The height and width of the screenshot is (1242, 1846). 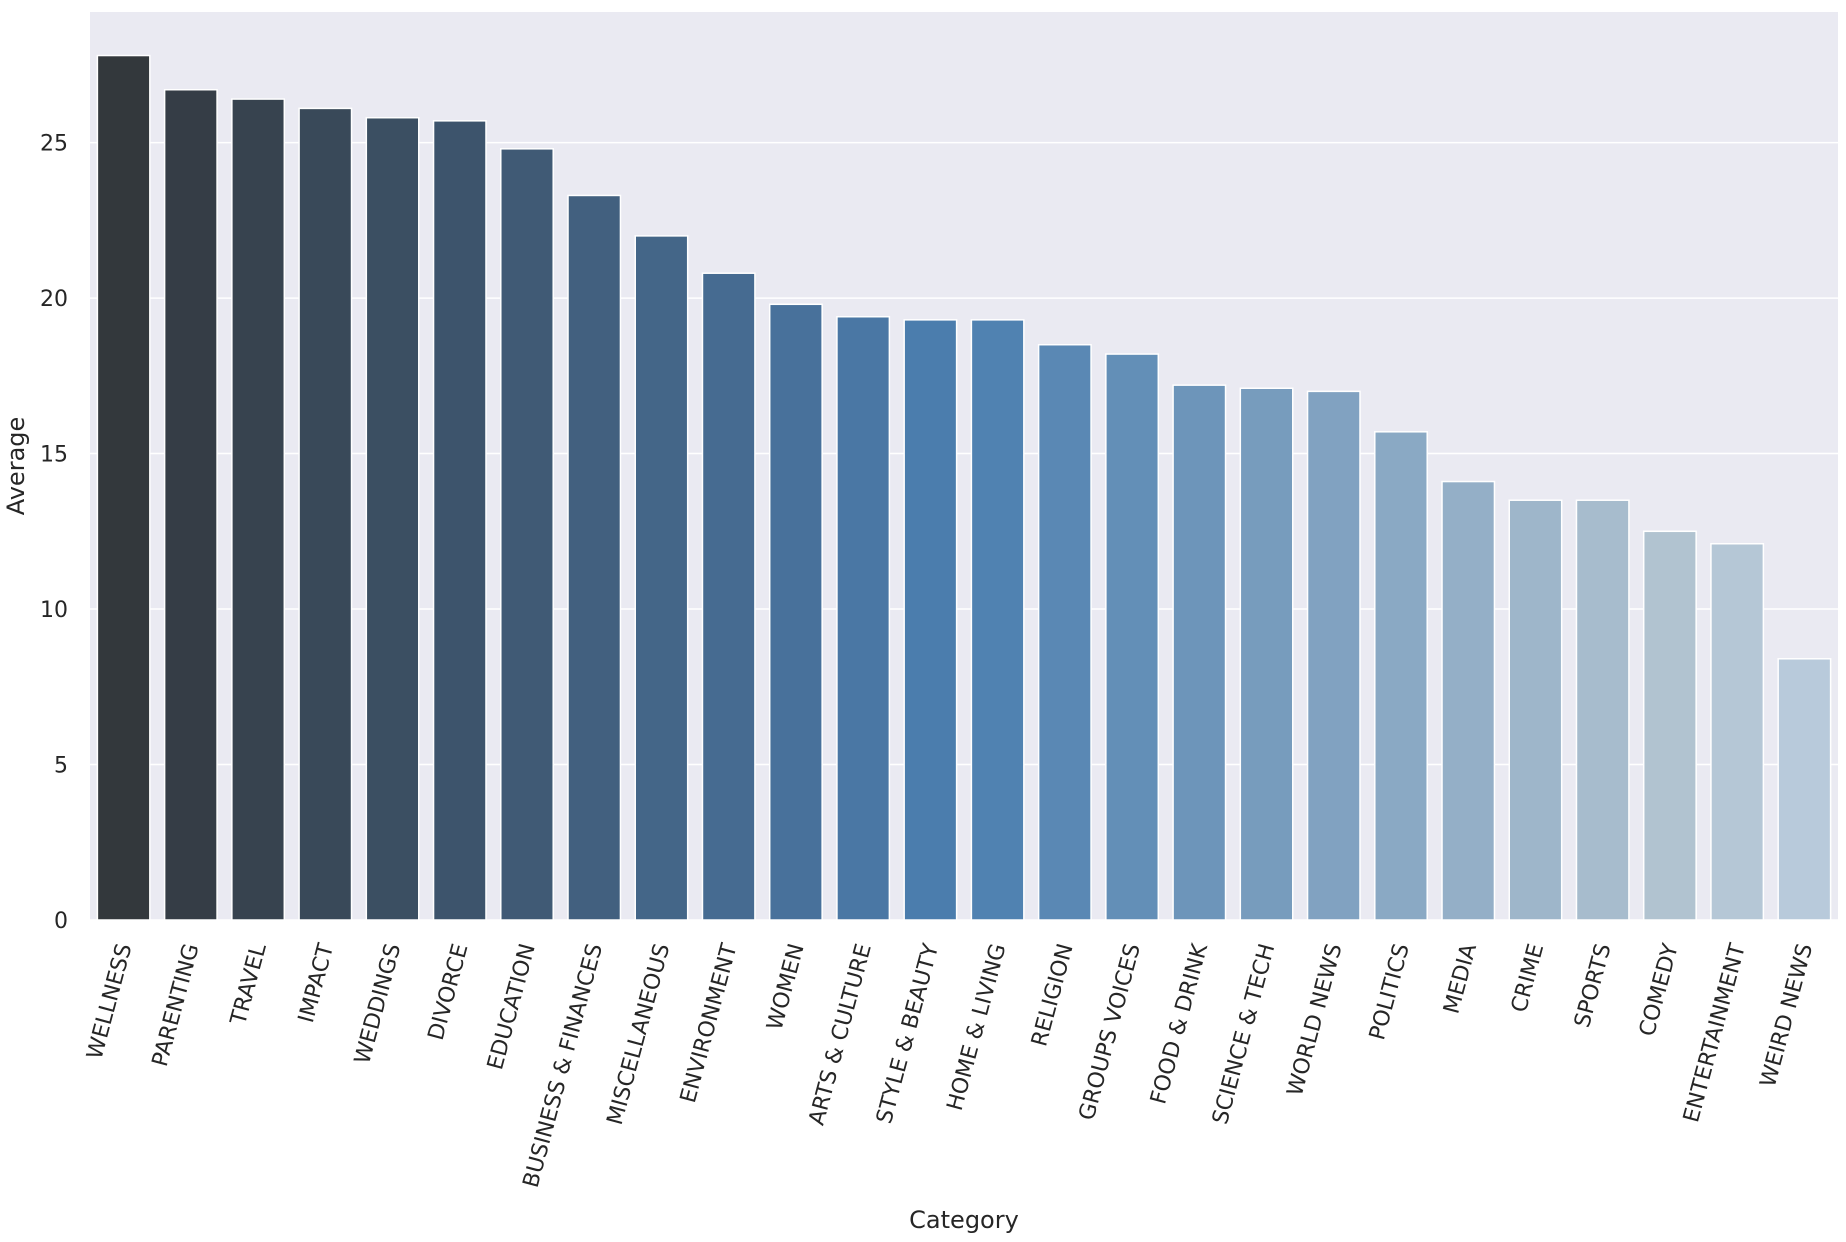 What do you see at coordinates (110, 1001) in the screenshot?
I see `x-tick-label: WELLNESS` at bounding box center [110, 1001].